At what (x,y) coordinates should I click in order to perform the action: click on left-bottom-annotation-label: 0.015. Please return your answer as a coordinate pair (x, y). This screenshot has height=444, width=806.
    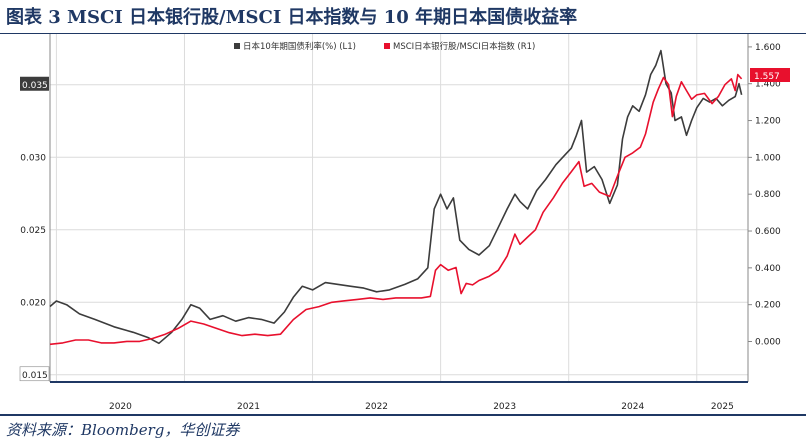
    Looking at the image, I should click on (35, 376).